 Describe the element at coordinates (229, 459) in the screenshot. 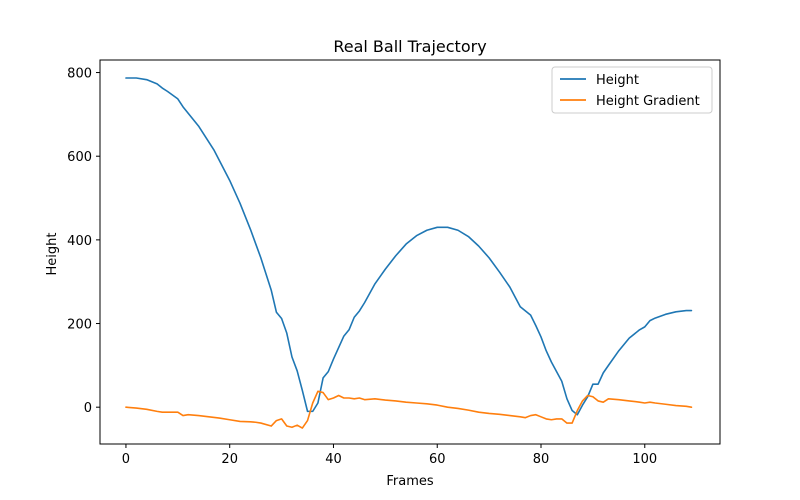

I see `x-tick-label: 20` at that location.